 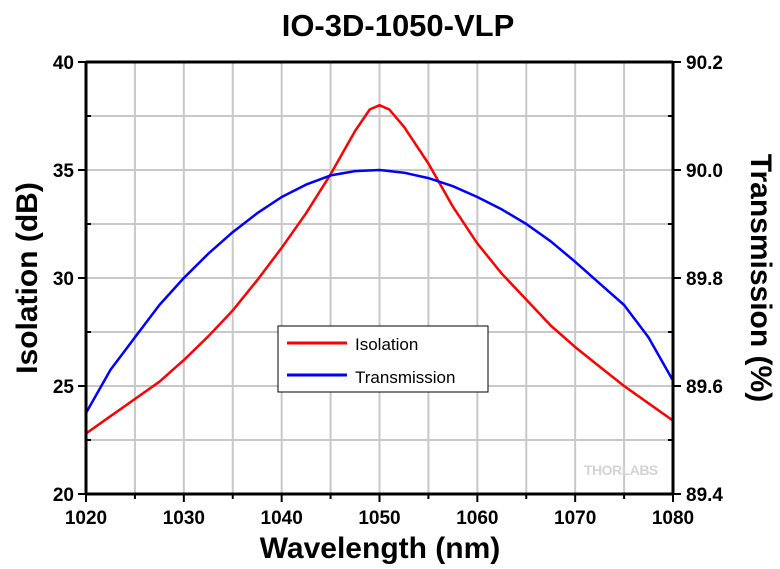 I want to click on chart-title: IO-3D-1050-VLP, so click(x=398, y=25).